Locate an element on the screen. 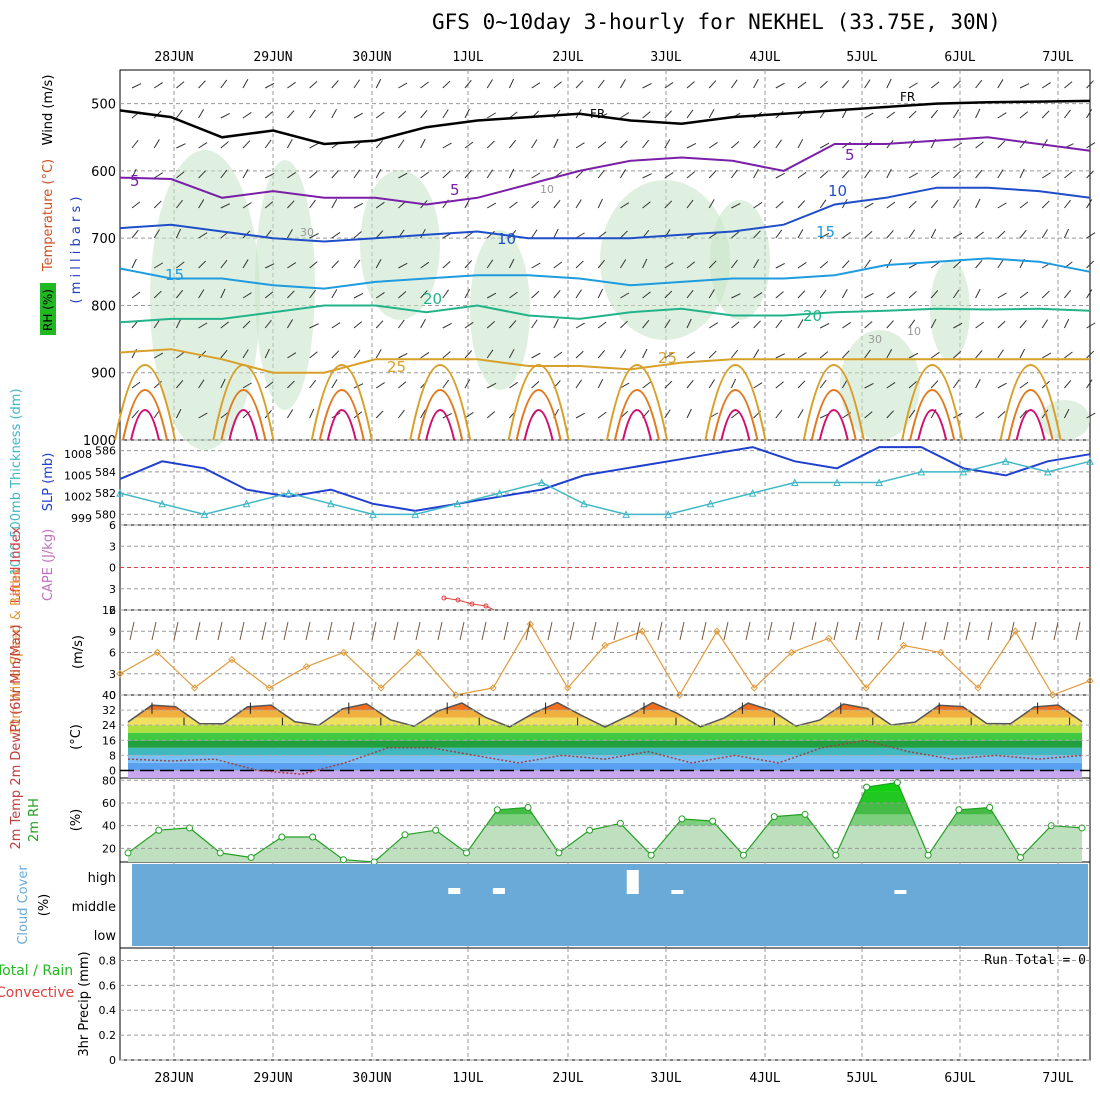 Image resolution: width=1100 pixels, height=1100 pixels. ylabel-rh: RH (%) is located at coordinates (48, 310).